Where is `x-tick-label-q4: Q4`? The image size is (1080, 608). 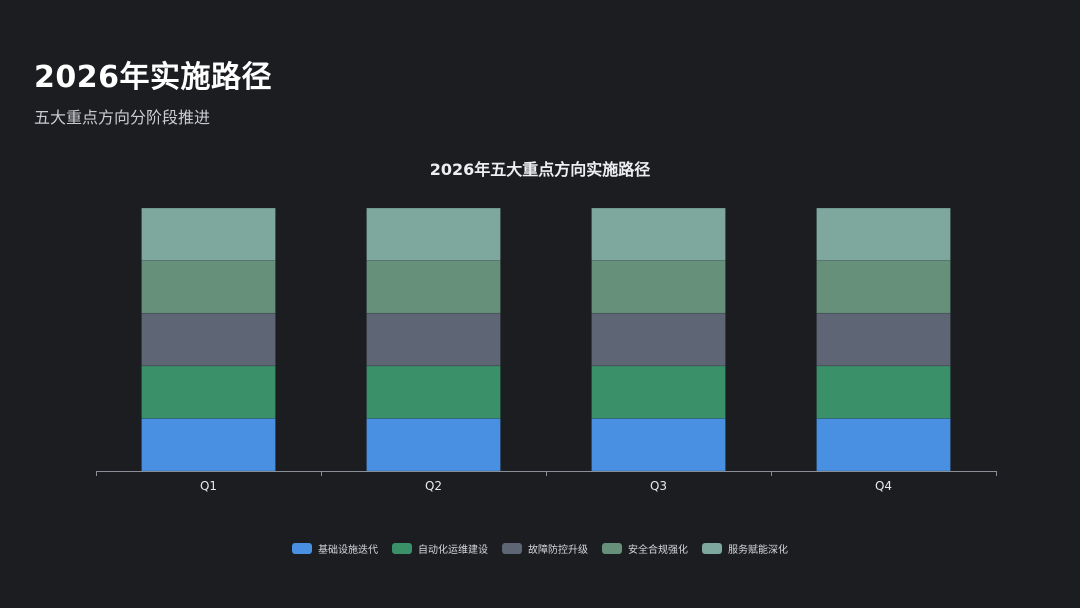 x-tick-label-q4: Q4 is located at coordinates (883, 486).